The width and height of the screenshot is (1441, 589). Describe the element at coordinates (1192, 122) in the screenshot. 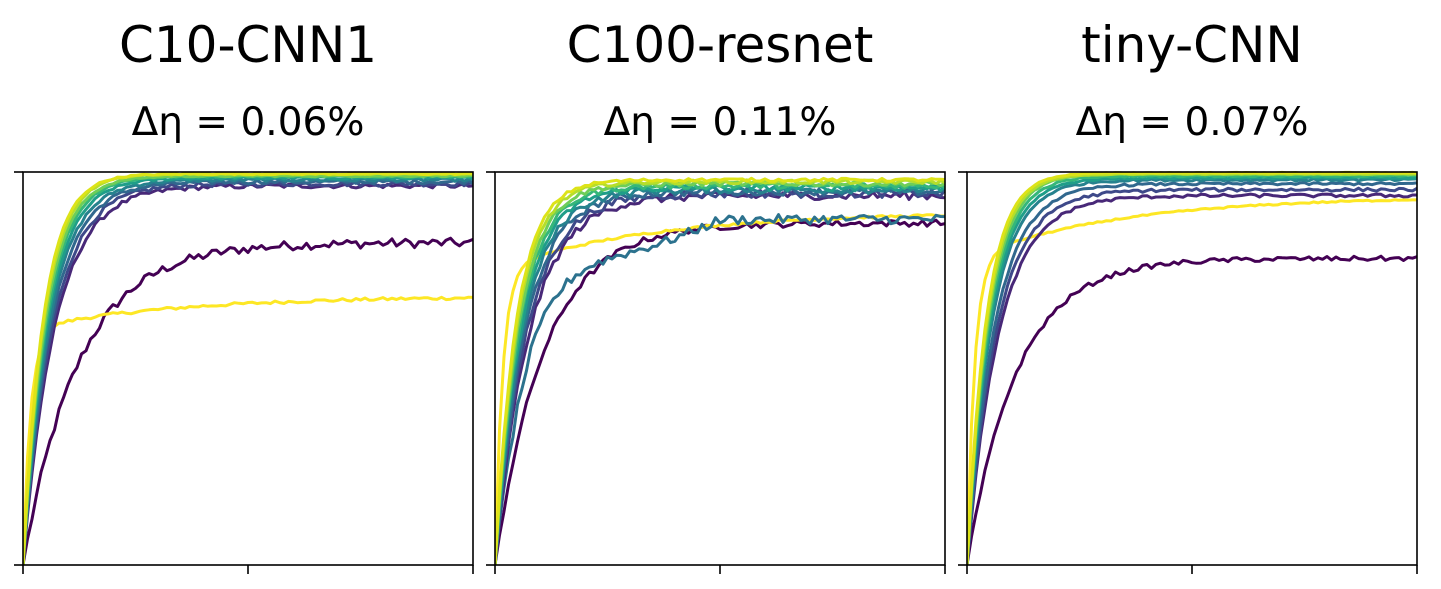

I see `panel-3-subtitle: Δη = 0.07%` at that location.